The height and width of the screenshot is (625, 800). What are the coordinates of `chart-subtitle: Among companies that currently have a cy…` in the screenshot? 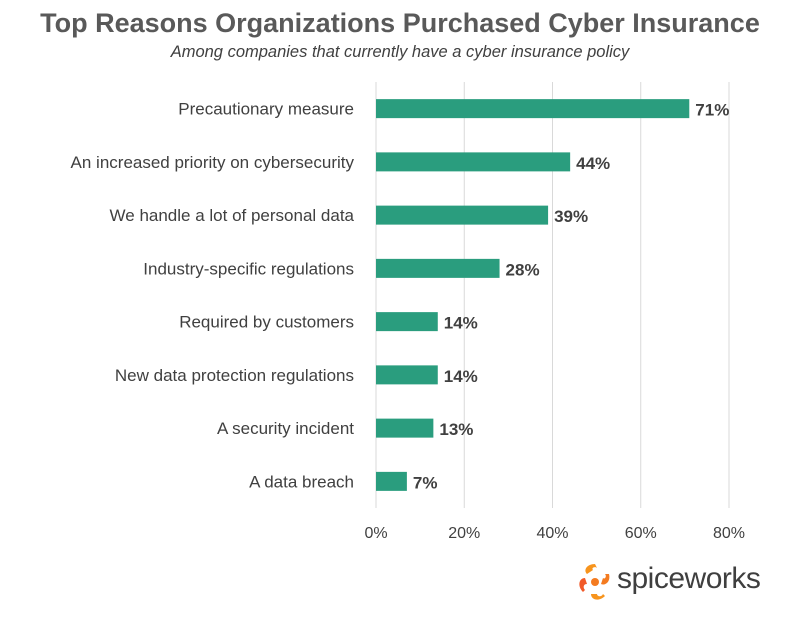 It's located at (400, 52).